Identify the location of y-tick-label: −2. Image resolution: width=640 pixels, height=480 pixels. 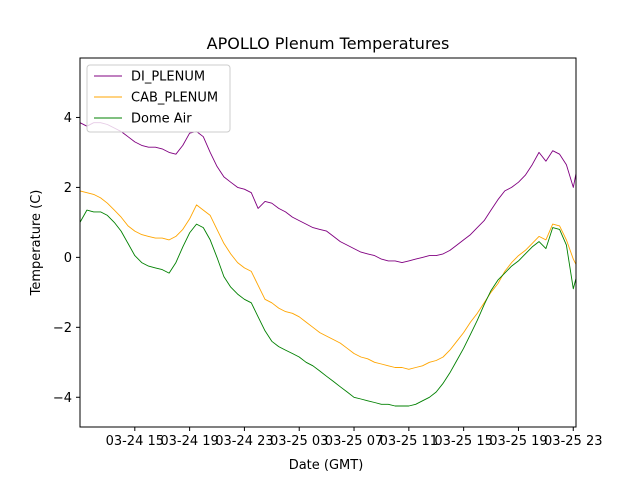
(62, 328).